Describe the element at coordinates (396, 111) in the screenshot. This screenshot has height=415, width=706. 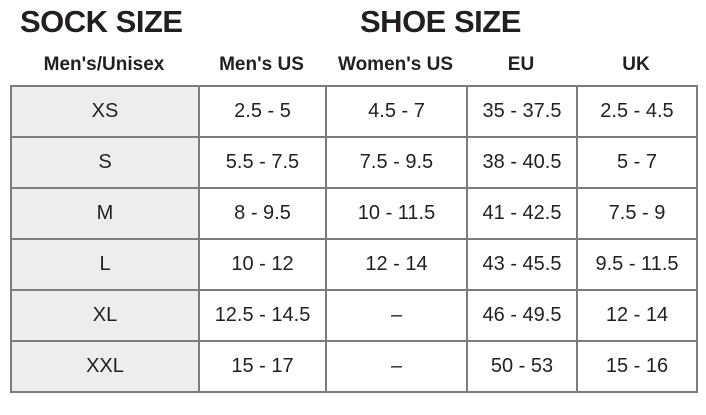
I see `size-value-cell: 4.5 - 7` at that location.